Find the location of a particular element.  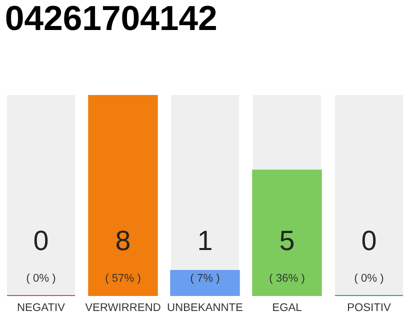

x-tick-label: POSITIV is located at coordinates (369, 307).